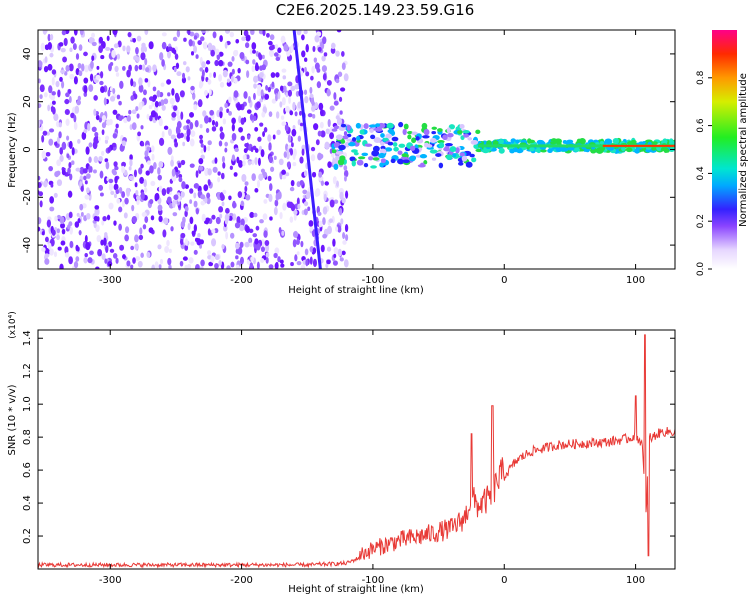 This screenshot has height=600, width=750. Describe the element at coordinates (701, 269) in the screenshot. I see `colorbar-tick-label: 0.0` at that location.